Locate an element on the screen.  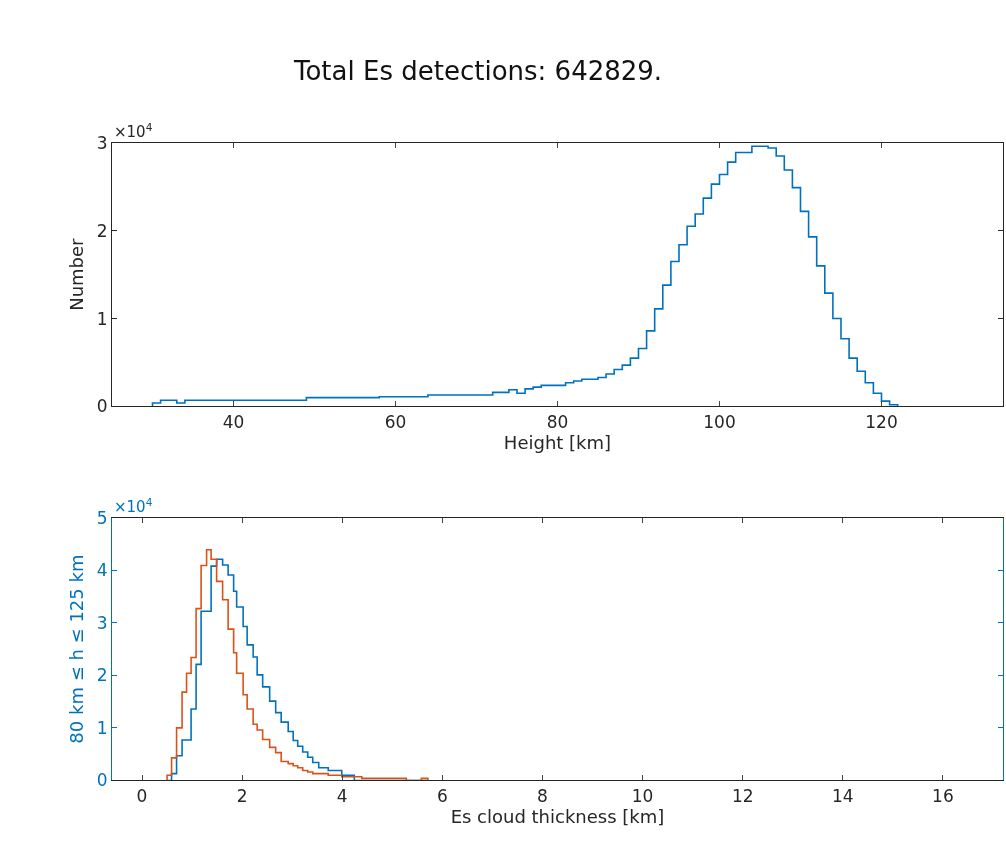
x-tick-label: 10 is located at coordinates (642, 795).